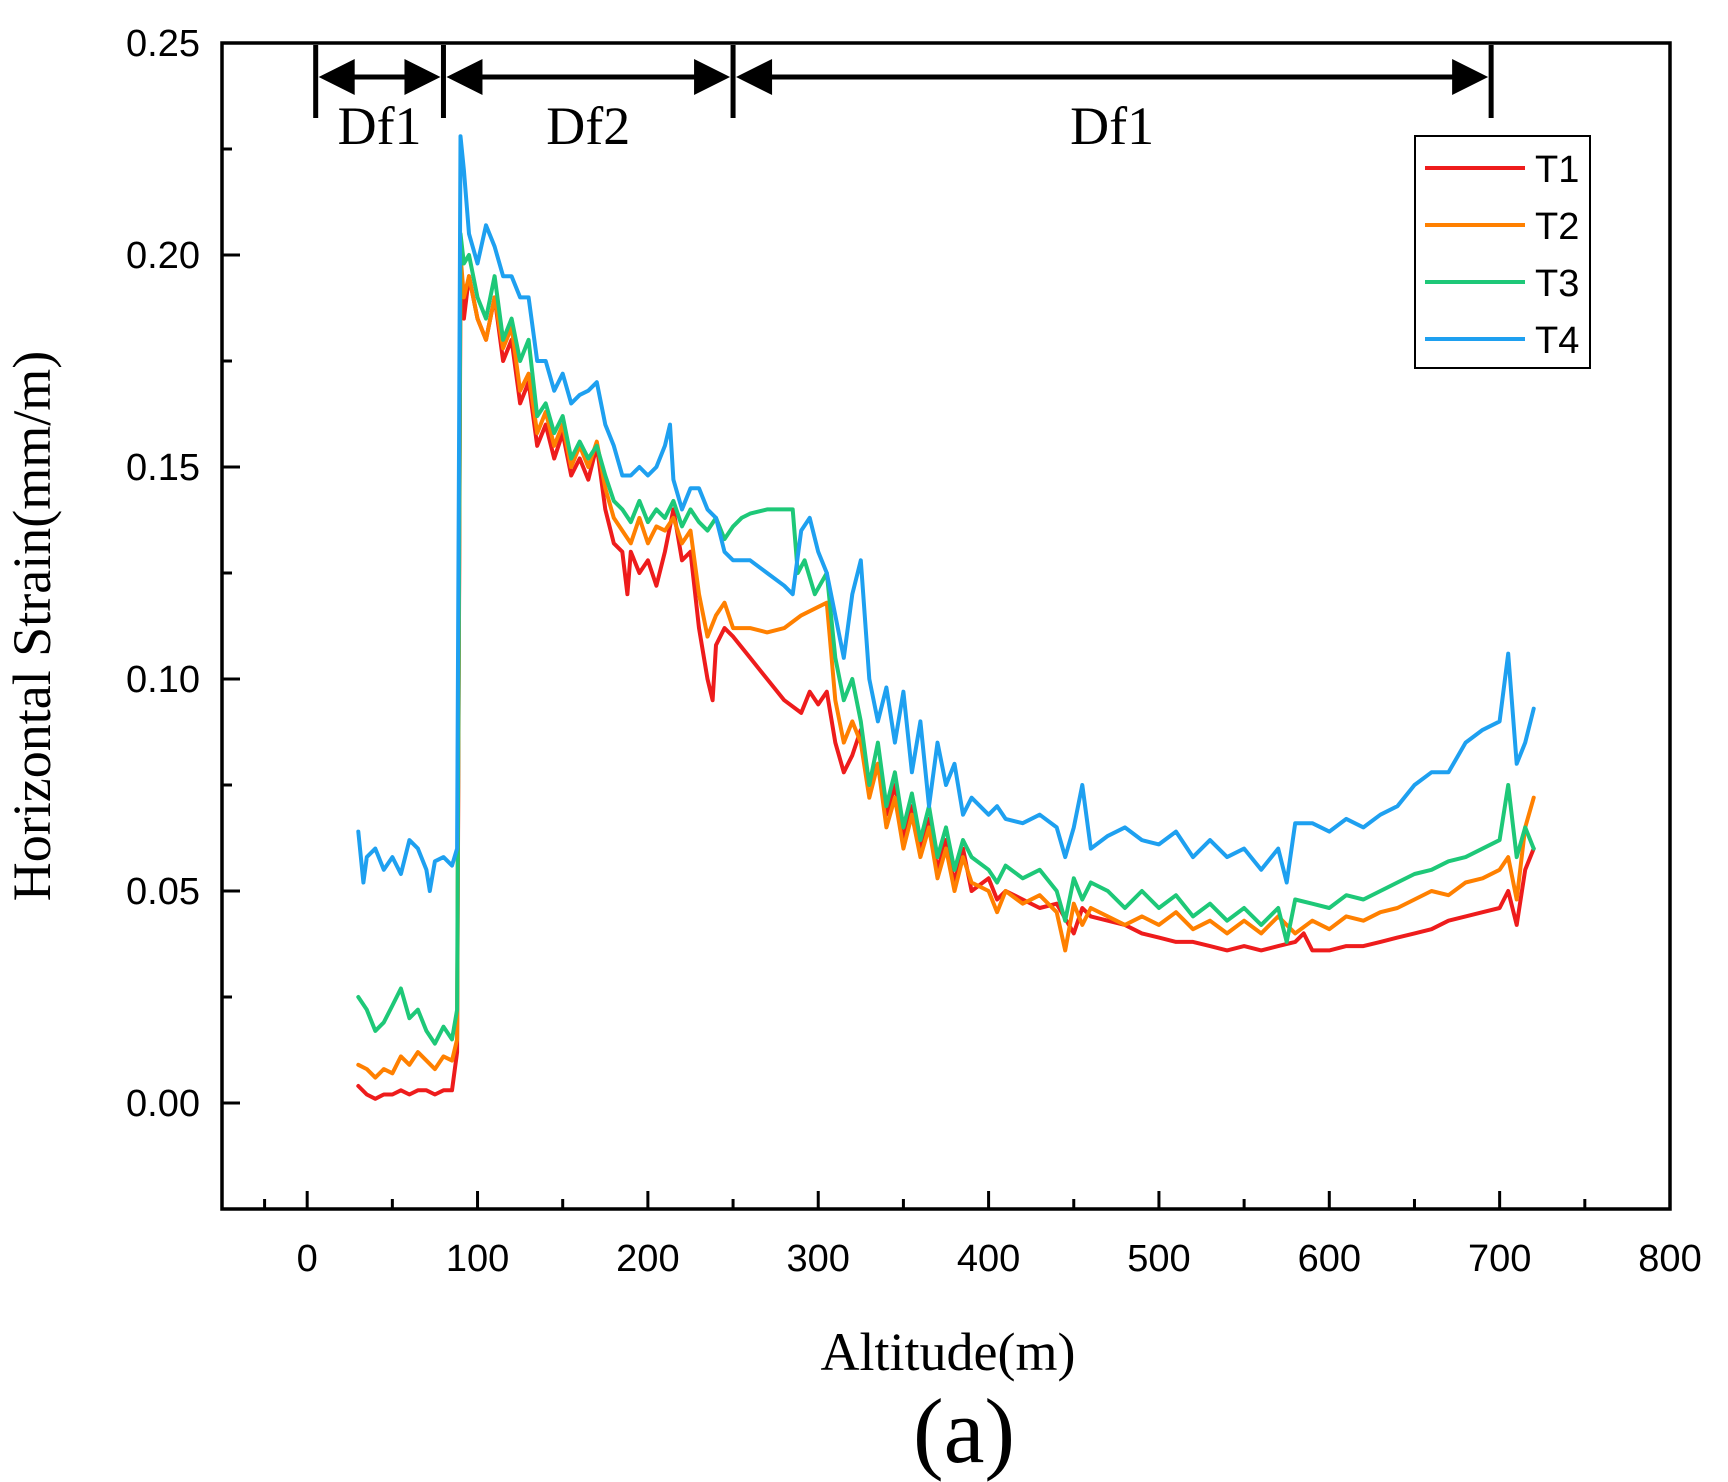  I want to click on legend-label-t4: T4, so click(1557, 341).